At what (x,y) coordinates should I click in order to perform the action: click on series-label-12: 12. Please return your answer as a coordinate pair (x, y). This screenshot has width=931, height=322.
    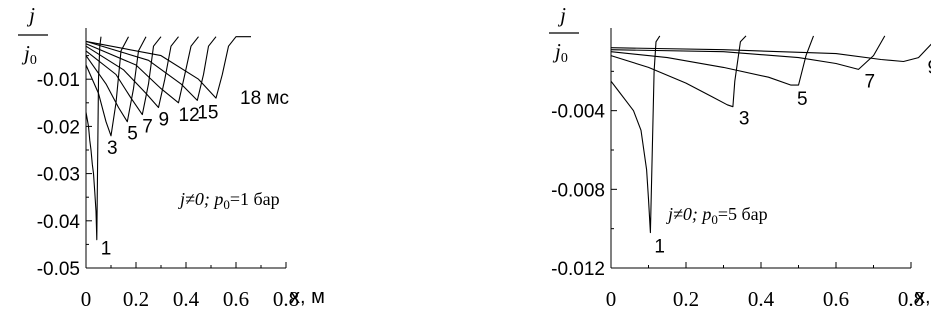
    Looking at the image, I should click on (189, 115).